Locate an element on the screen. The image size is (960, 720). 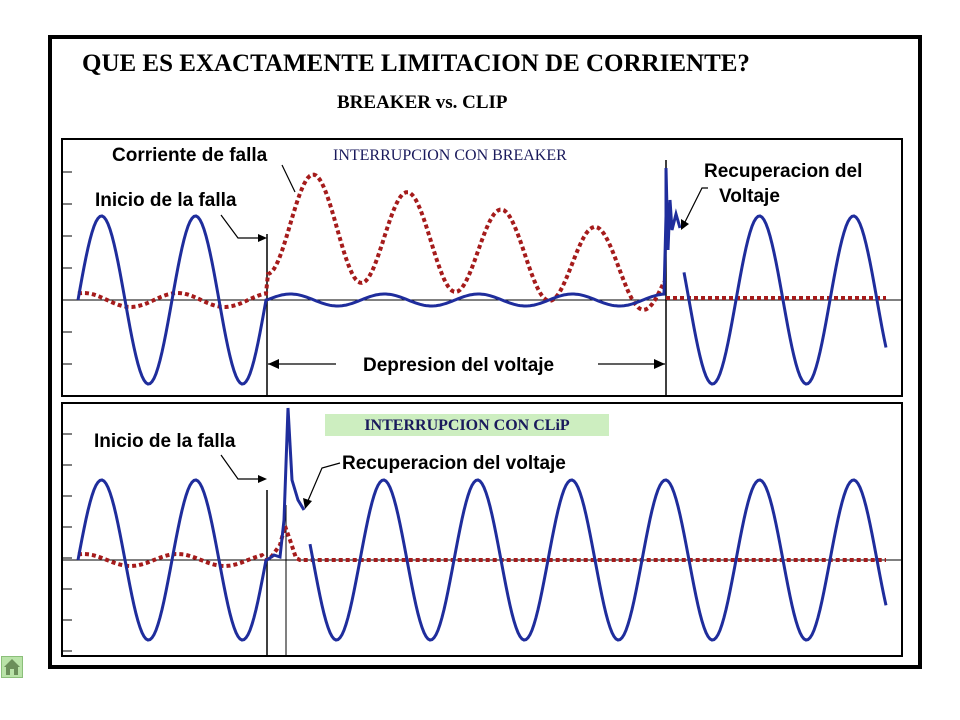
voltage-dip-arrowhead-left is located at coordinates (273, 364).